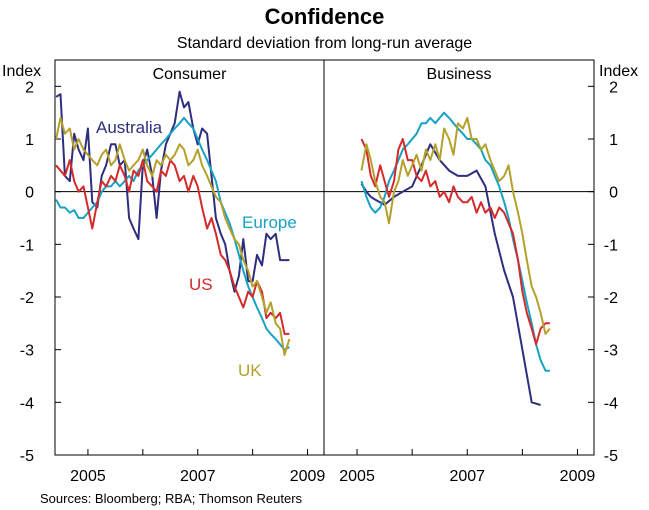 Image resolution: width=649 pixels, height=510 pixels. I want to click on y-tick-label-left: 0, so click(29, 193).